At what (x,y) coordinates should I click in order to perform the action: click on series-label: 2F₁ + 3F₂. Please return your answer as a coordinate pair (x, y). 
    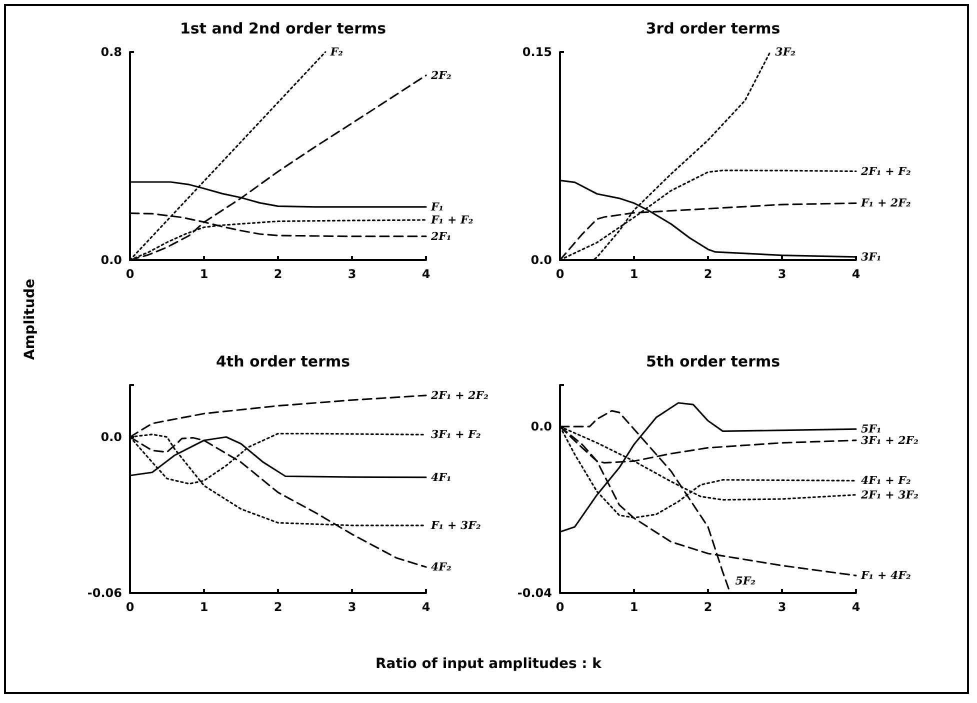
    Looking at the image, I should click on (889, 495).